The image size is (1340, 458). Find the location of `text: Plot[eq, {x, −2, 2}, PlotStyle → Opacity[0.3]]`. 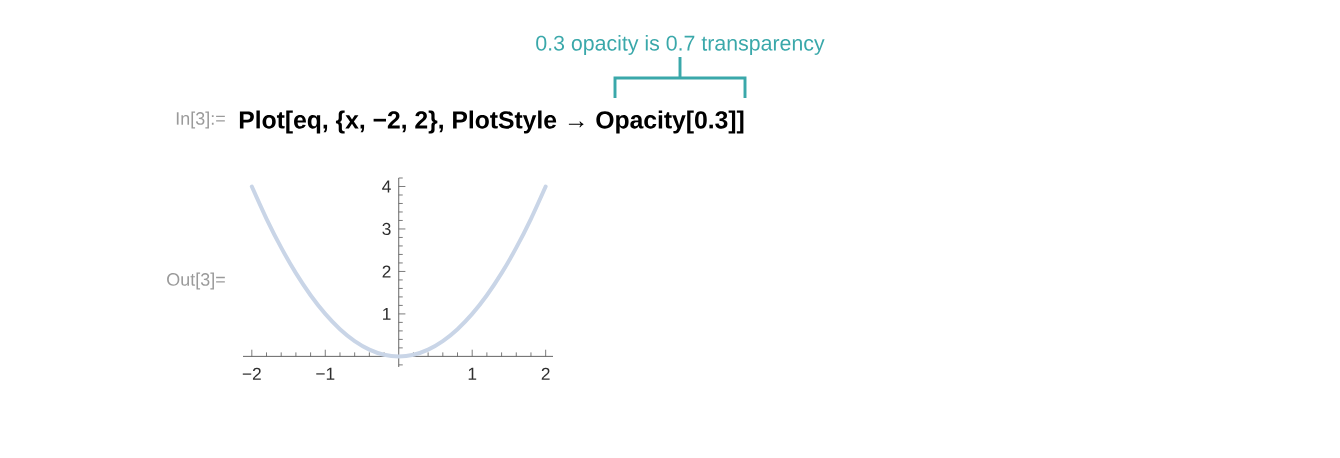

text: Plot[eq, {x, −2, 2}, PlotStyle → Opacity[0.3]] is located at coordinates (491, 122).